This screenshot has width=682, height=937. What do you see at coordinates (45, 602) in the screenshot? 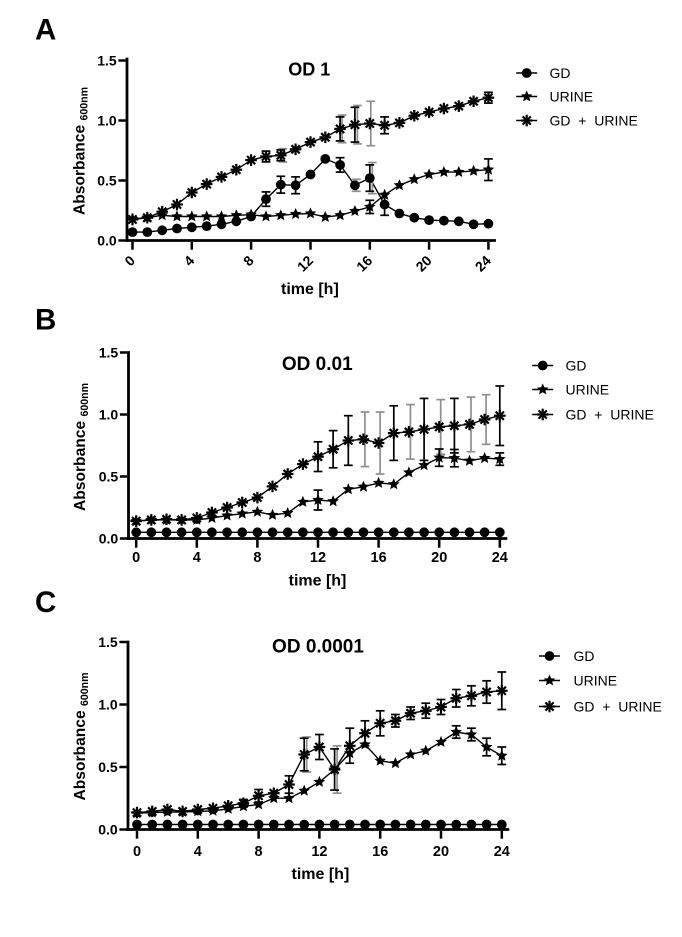
I see `svg-text: C` at bounding box center [45, 602].